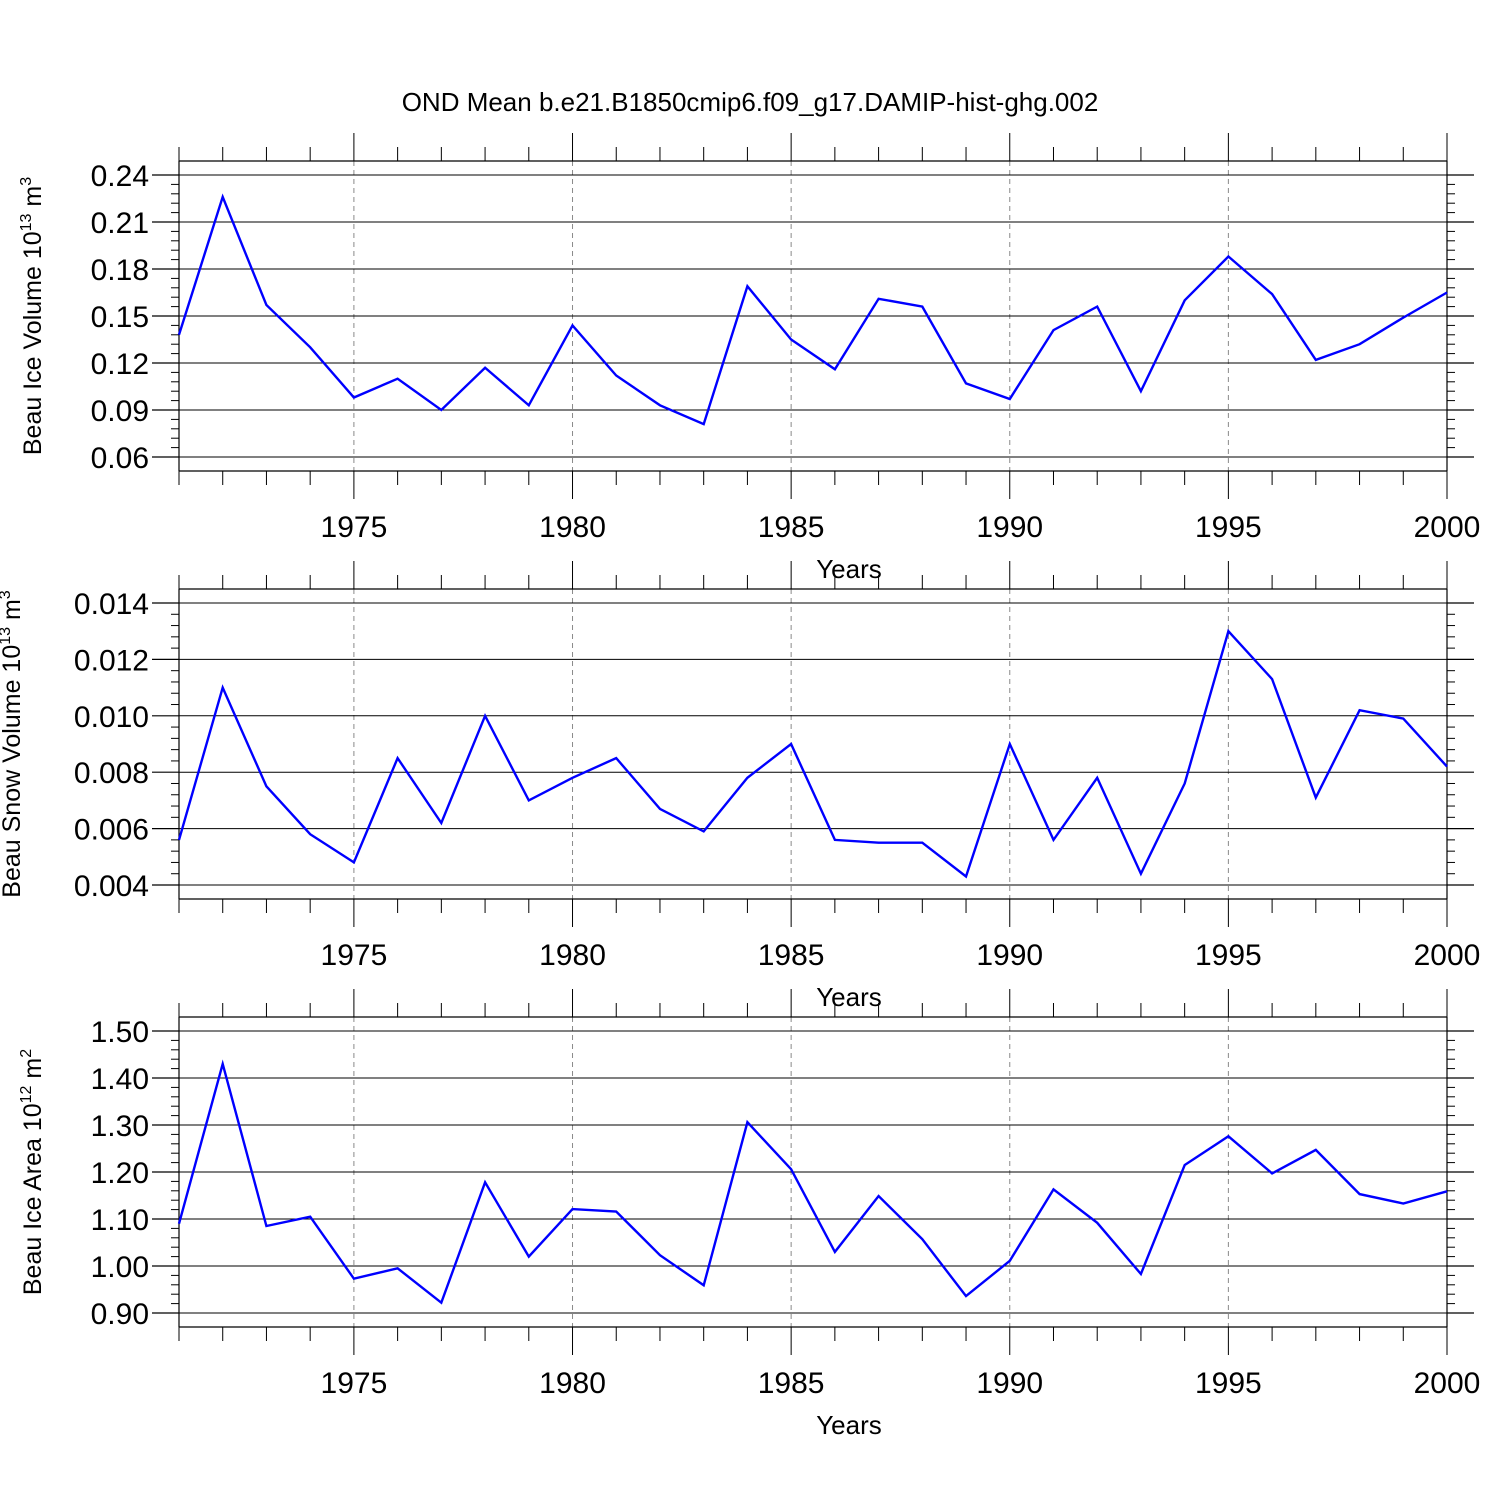 Image resolution: width=1500 pixels, height=1500 pixels. Describe the element at coordinates (120, 223) in the screenshot. I see `y-tick-label: 0.21` at that location.